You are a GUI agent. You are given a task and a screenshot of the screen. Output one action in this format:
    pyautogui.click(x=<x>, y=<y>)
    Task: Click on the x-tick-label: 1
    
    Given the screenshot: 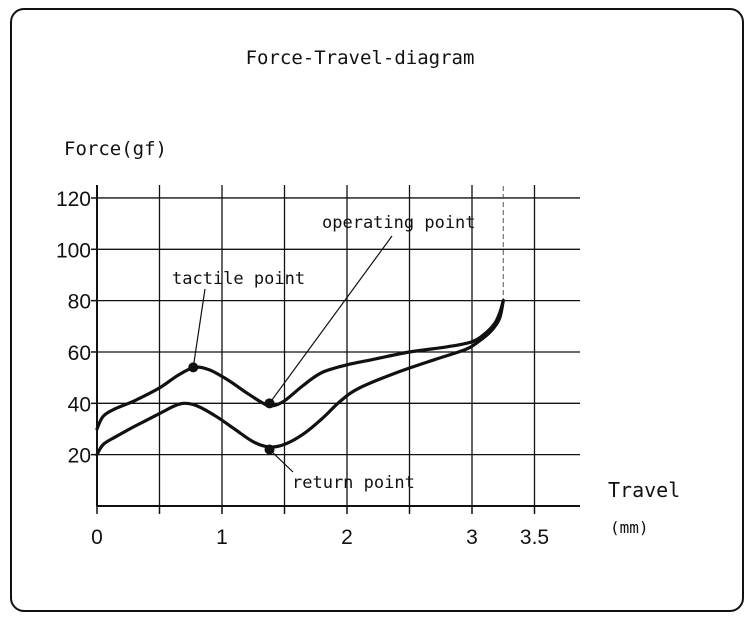 What is the action you would take?
    pyautogui.click(x=222, y=537)
    